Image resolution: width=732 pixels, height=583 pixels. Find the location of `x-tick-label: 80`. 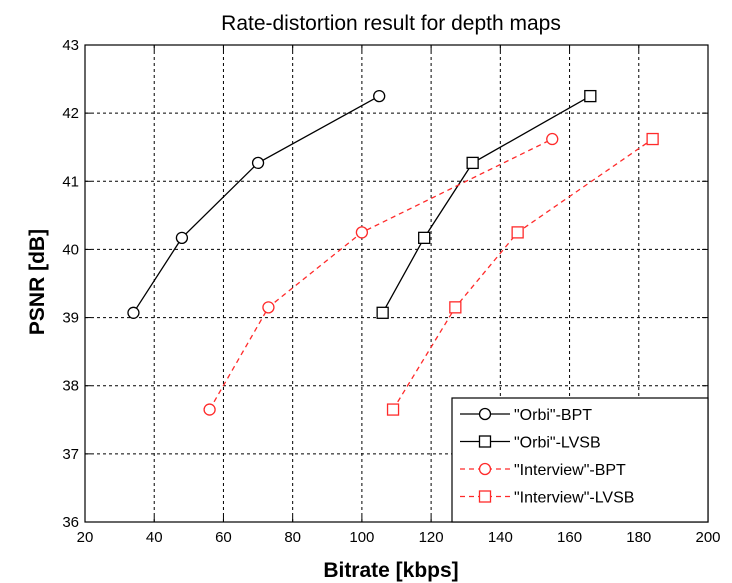

x-tick-label: 80 is located at coordinates (292, 537).